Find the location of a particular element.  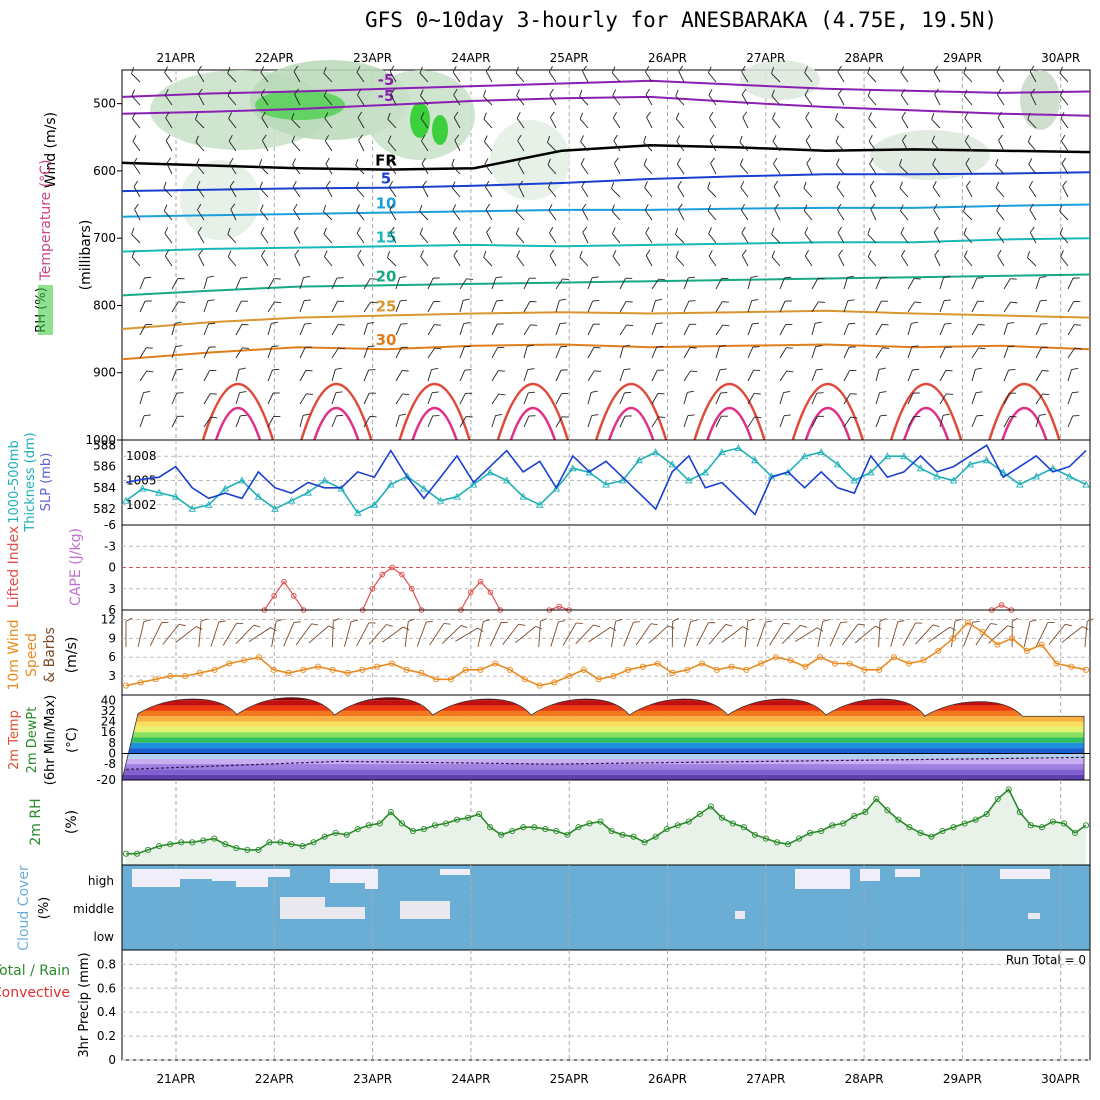

axis-title: 3hr Precip (mm) is located at coordinates (84, 1004).